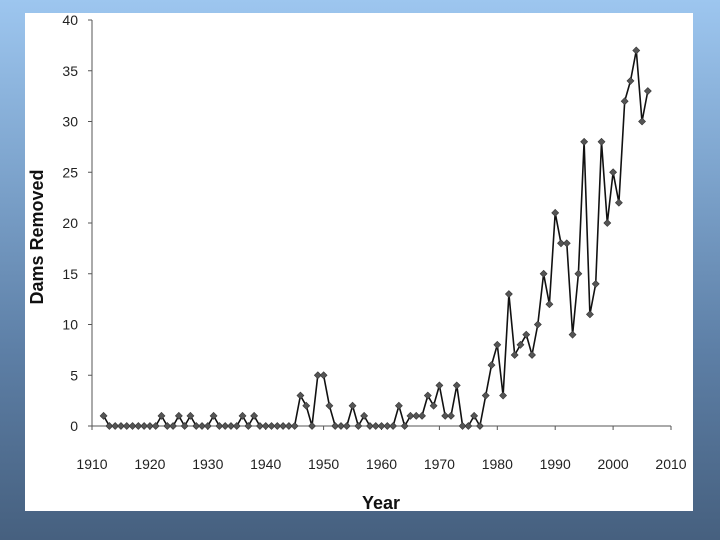 The width and height of the screenshot is (720, 540). What do you see at coordinates (439, 464) in the screenshot?
I see `x-tick-label: 1970` at bounding box center [439, 464].